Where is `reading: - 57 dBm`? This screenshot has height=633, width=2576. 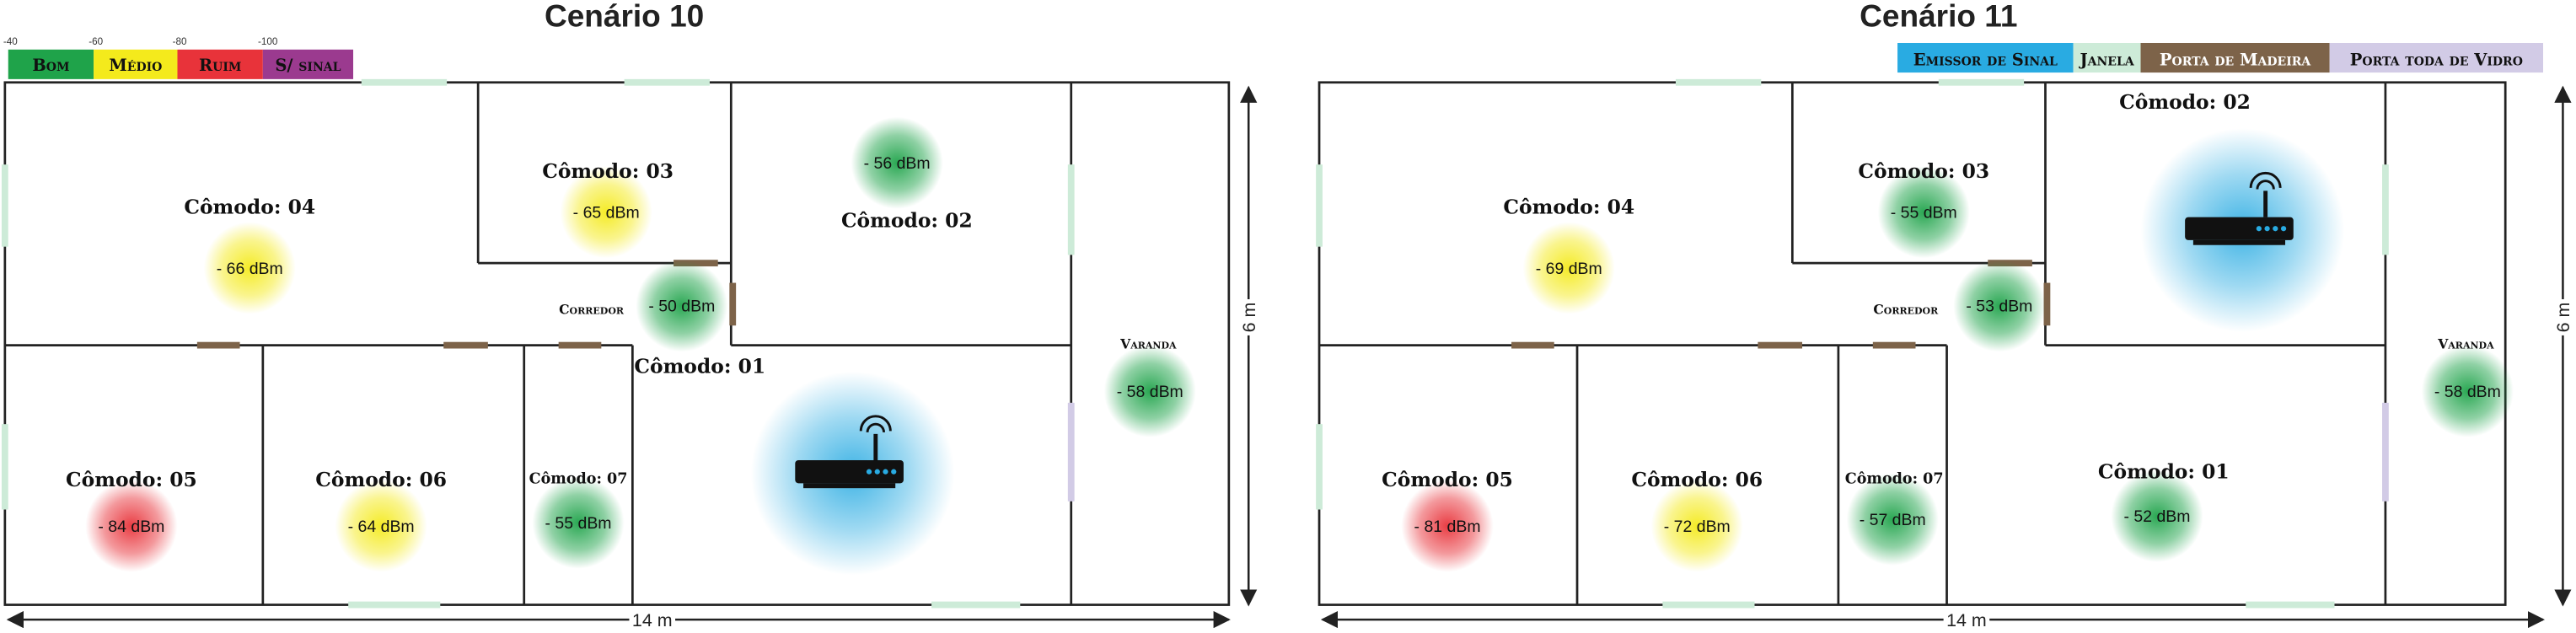
reading: - 57 dBm is located at coordinates (1893, 520).